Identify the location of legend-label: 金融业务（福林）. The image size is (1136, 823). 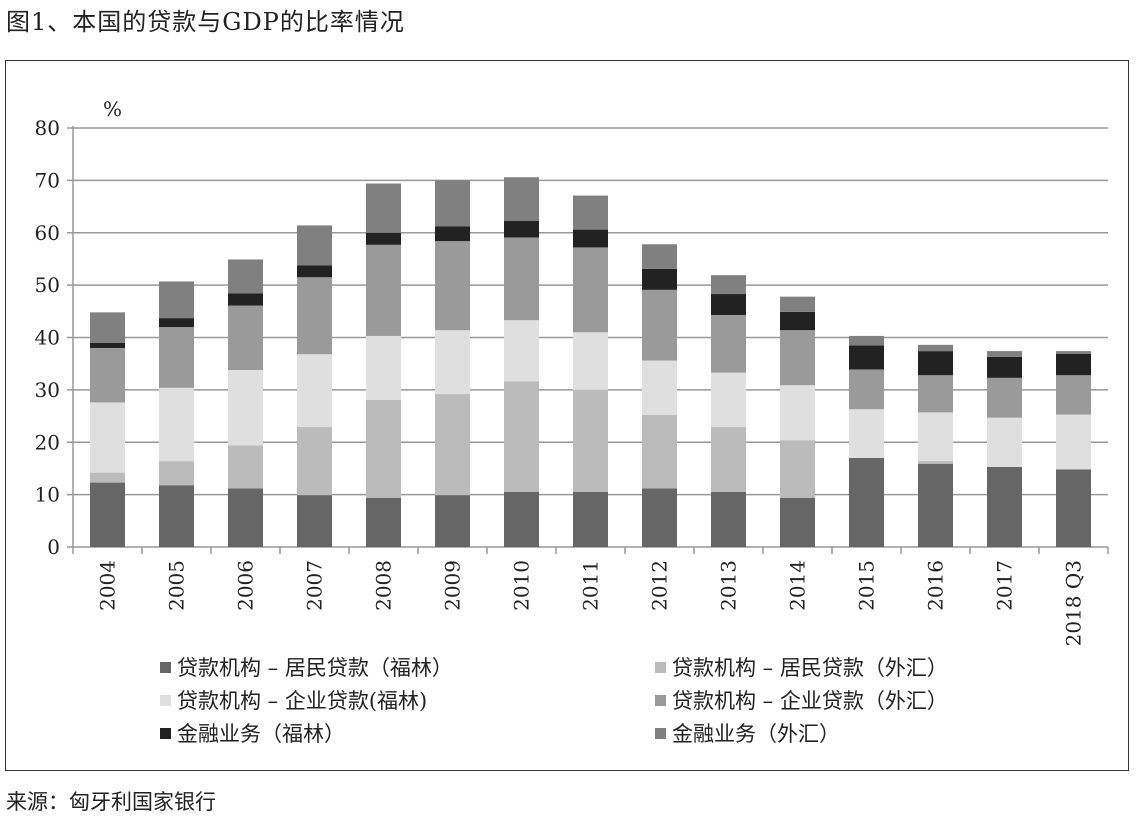
(261, 734).